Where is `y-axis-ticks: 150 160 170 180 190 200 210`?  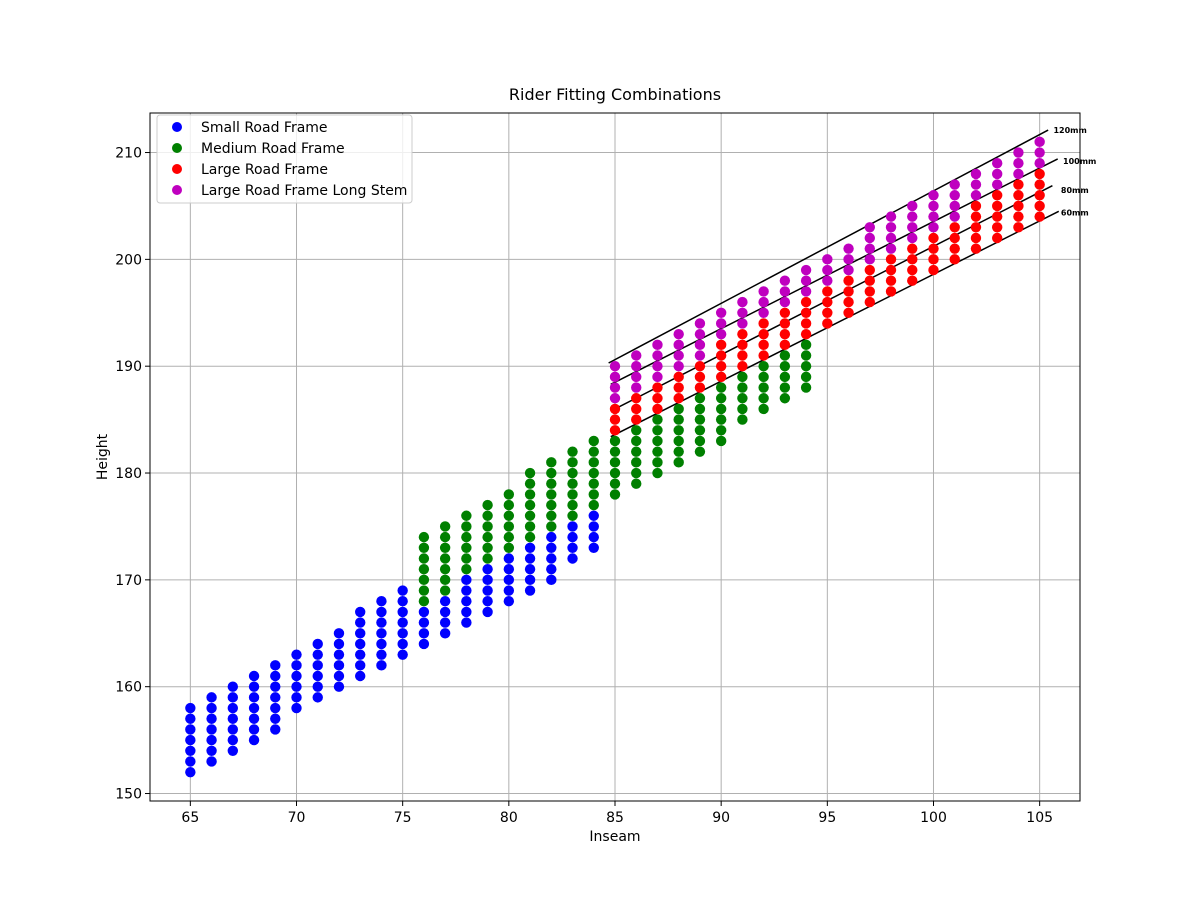 y-axis-ticks: 150 160 170 180 190 200 210 is located at coordinates (132, 474).